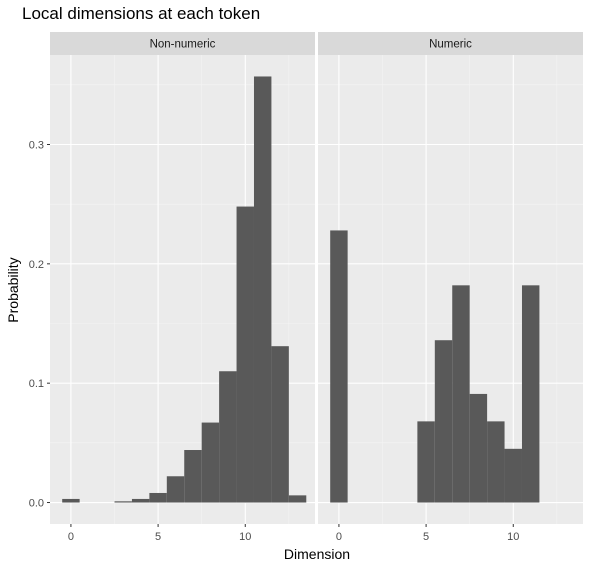 This screenshot has height=570, width=591. I want to click on y-tick-label: 0.1, so click(36, 384).